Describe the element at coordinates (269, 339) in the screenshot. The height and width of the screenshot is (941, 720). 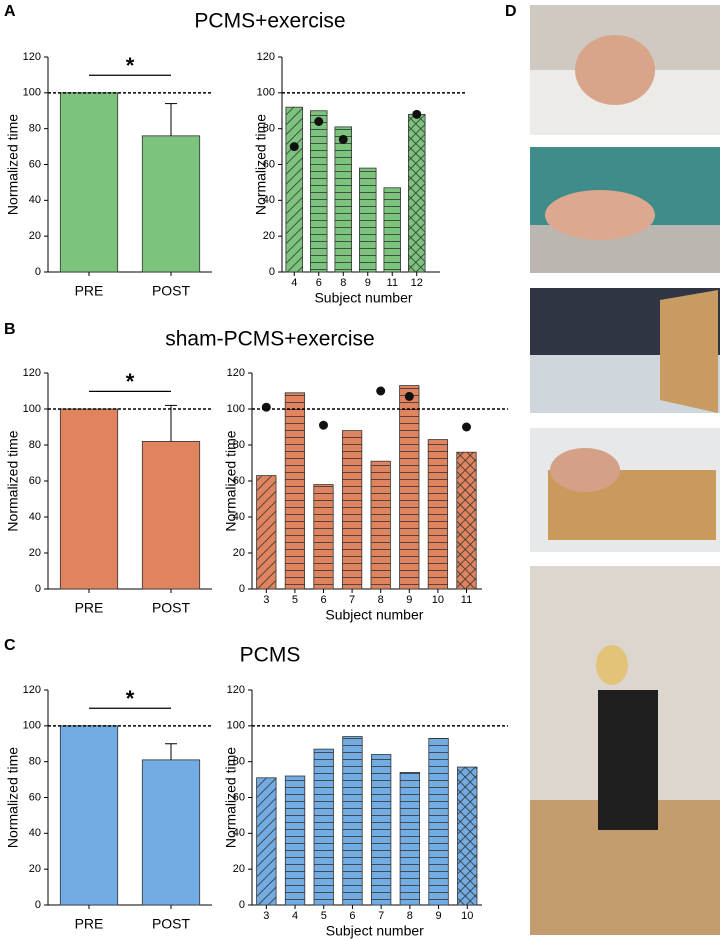
I see `panel-title: sham-PCMS+exercise` at that location.